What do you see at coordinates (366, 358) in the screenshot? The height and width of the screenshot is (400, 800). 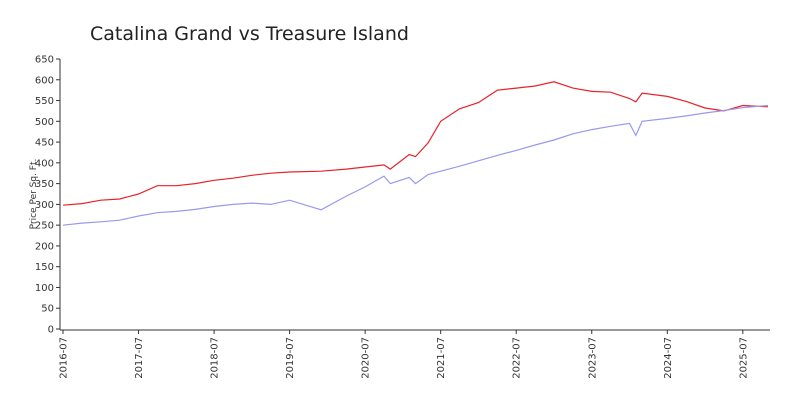 I see `x-tick-label: 2020-07` at bounding box center [366, 358].